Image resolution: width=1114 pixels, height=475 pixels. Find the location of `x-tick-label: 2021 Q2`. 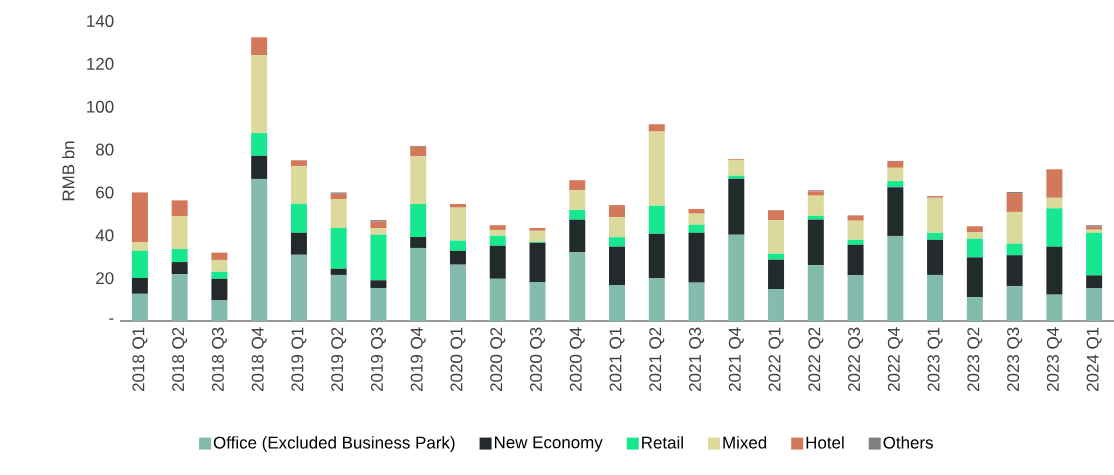

x-tick-label: 2021 Q2 is located at coordinates (657, 359).